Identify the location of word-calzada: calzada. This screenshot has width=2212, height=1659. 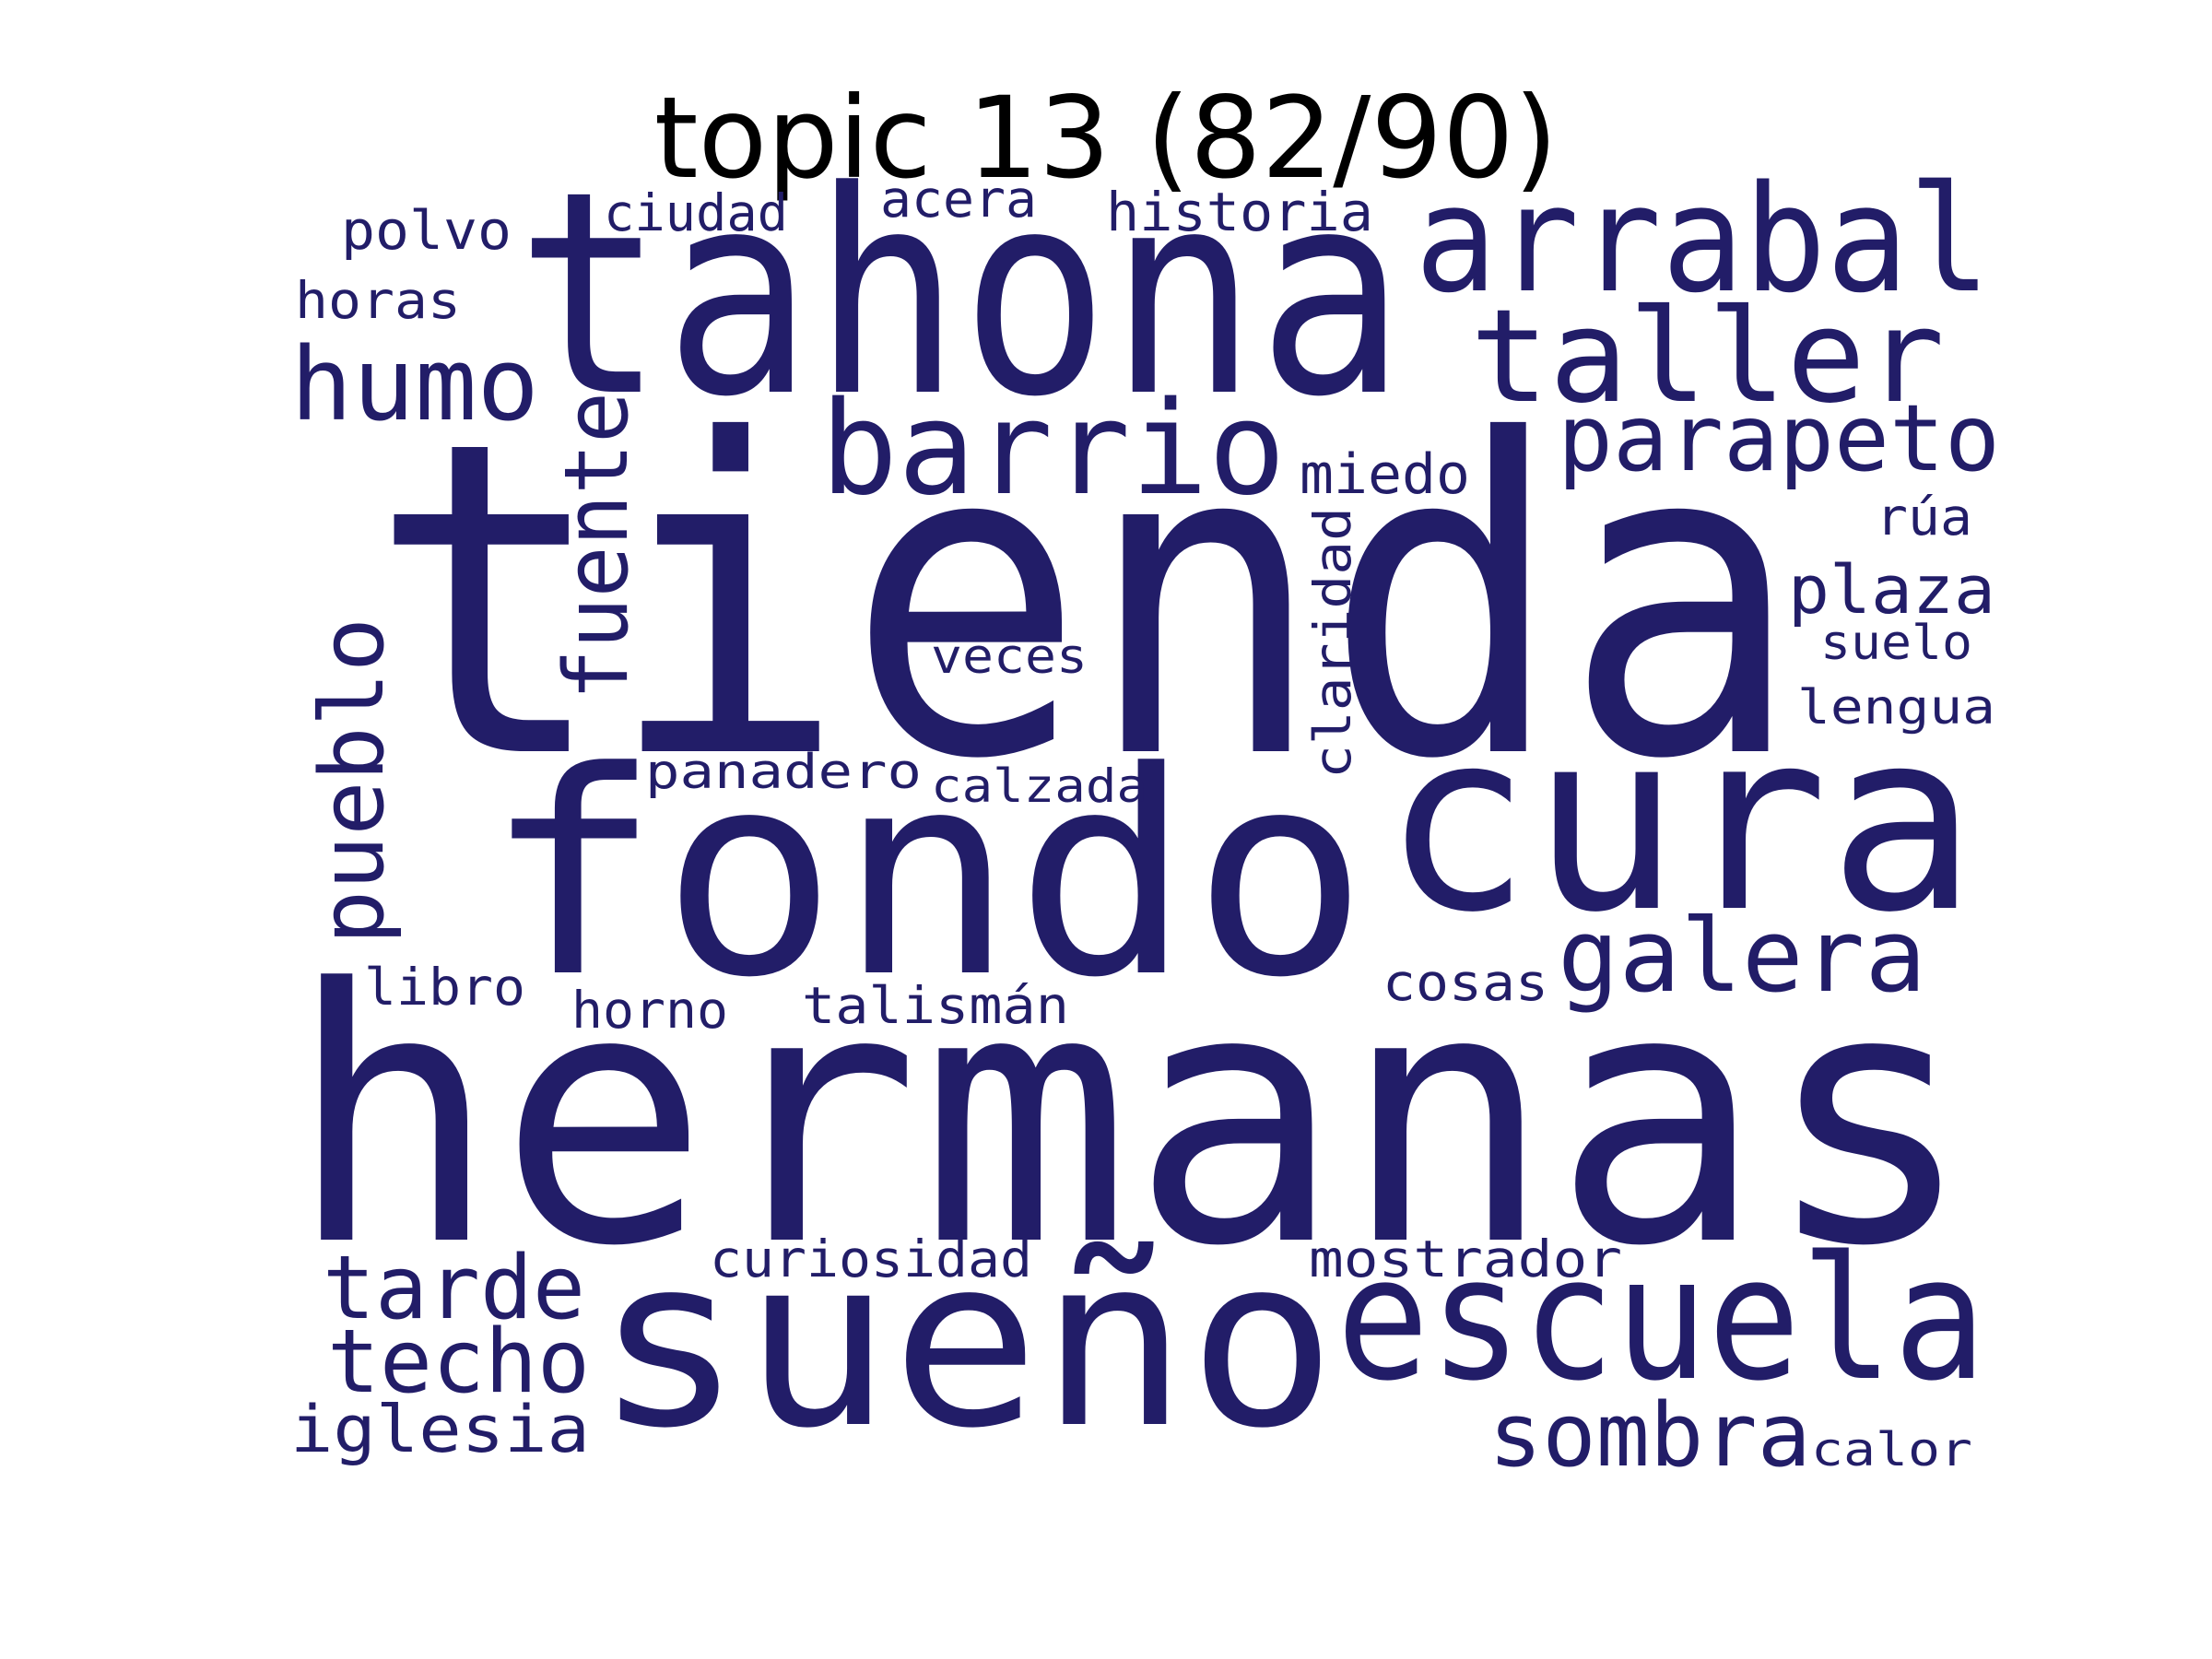
(1039, 786).